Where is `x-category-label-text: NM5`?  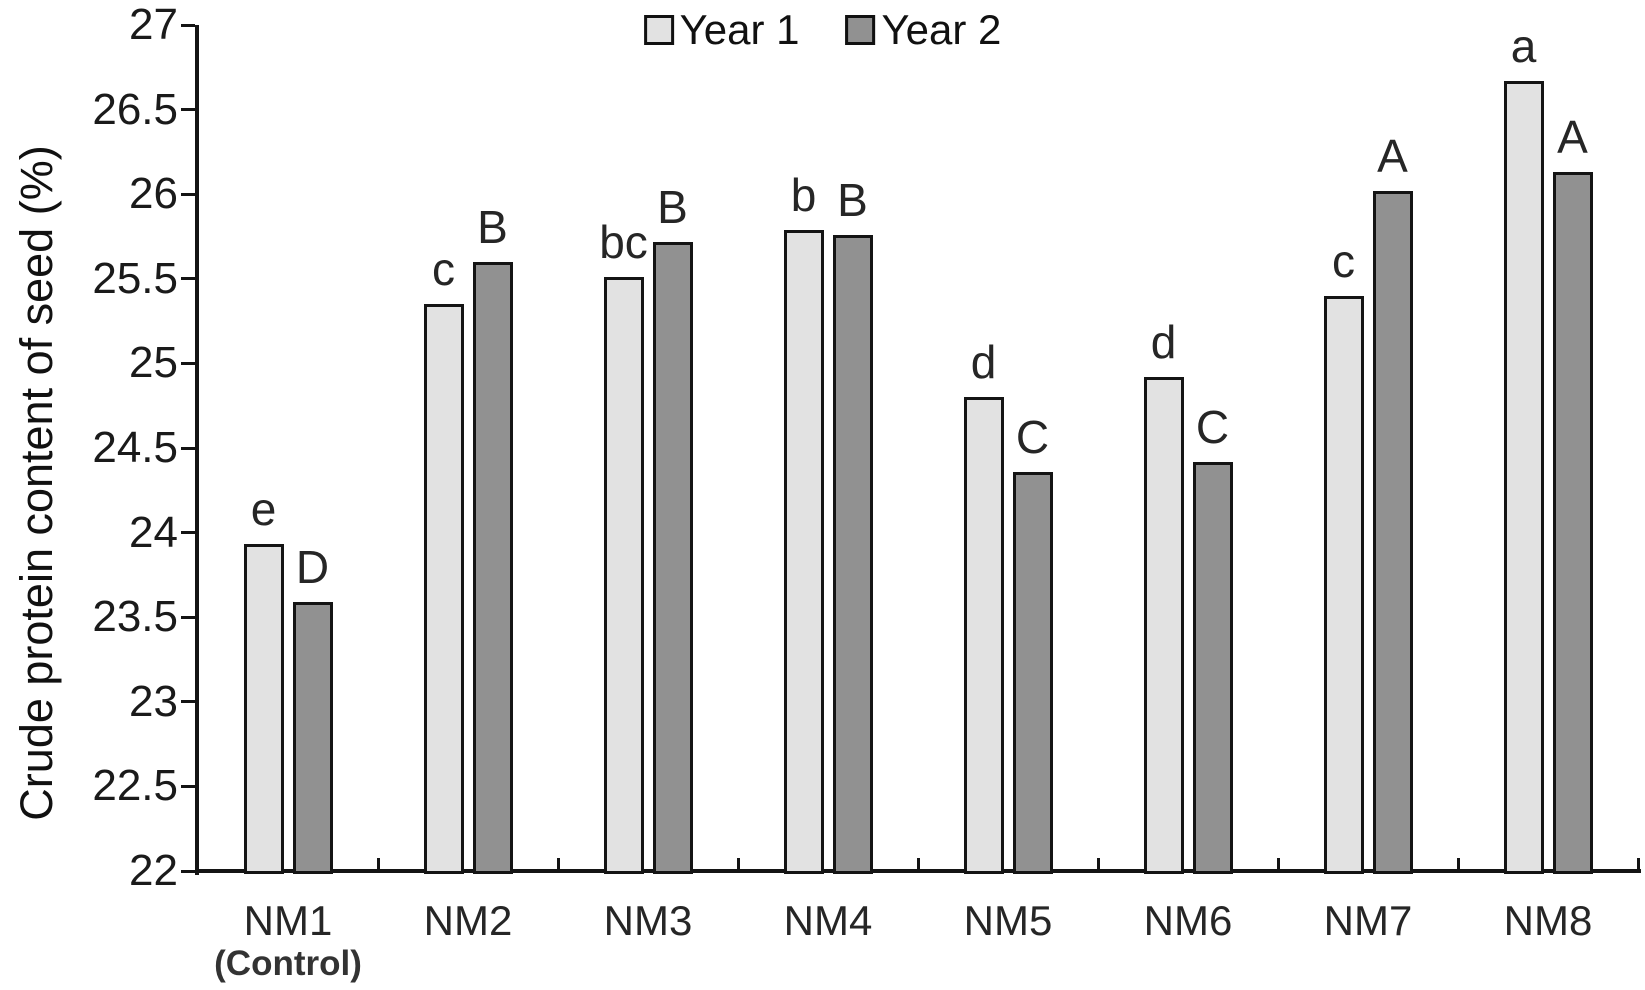
x-category-label-text: NM5 is located at coordinates (1008, 920).